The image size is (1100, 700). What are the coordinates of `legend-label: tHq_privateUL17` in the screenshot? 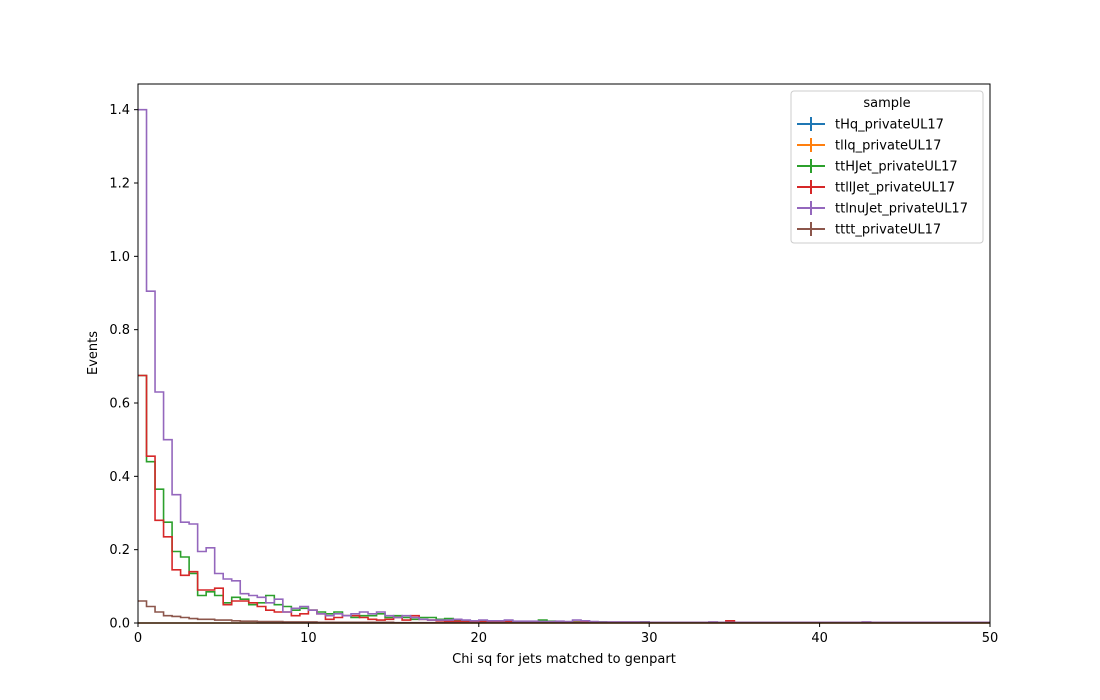 It's located at (889, 125).